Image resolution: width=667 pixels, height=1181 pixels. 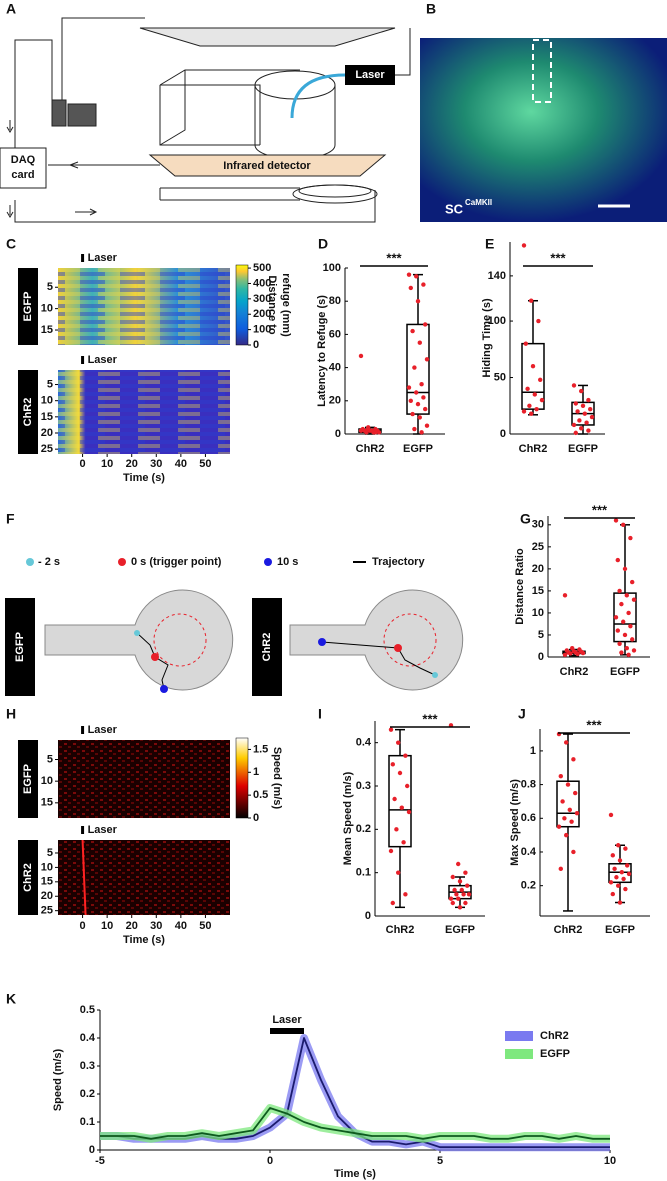 I want to click on y-tick-label: 10, so click(x=47, y=781).